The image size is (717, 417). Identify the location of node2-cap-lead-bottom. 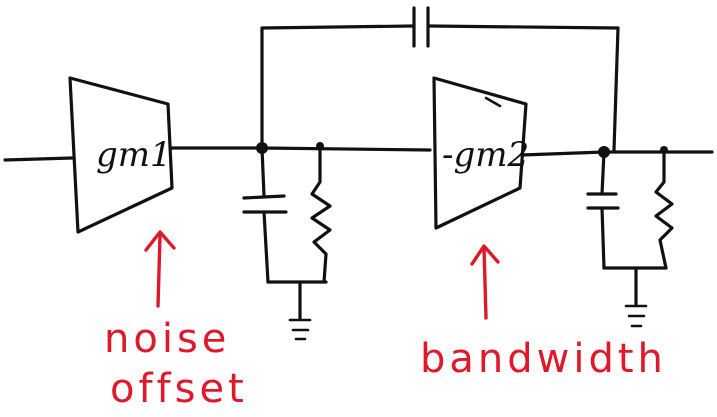
(603, 238).